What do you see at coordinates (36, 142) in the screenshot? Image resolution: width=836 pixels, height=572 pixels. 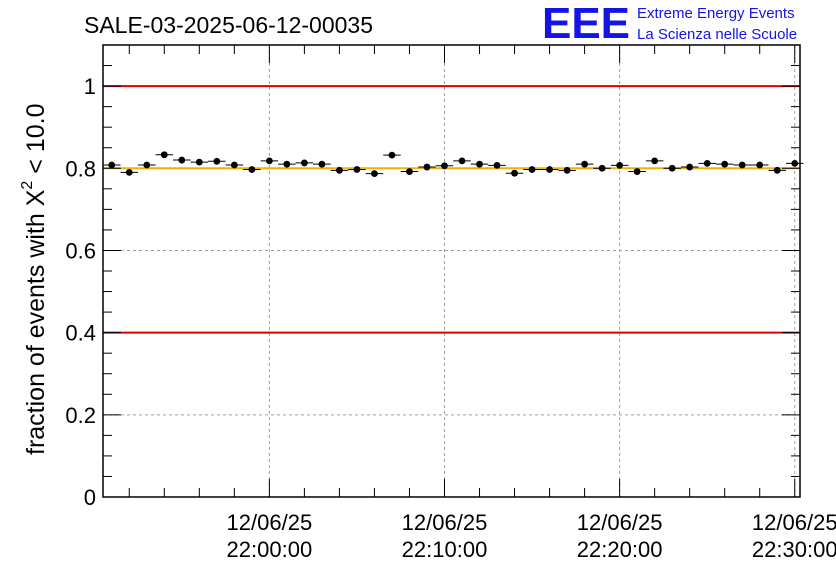 I see `y-axis-title-suffix: < 10.0` at bounding box center [36, 142].